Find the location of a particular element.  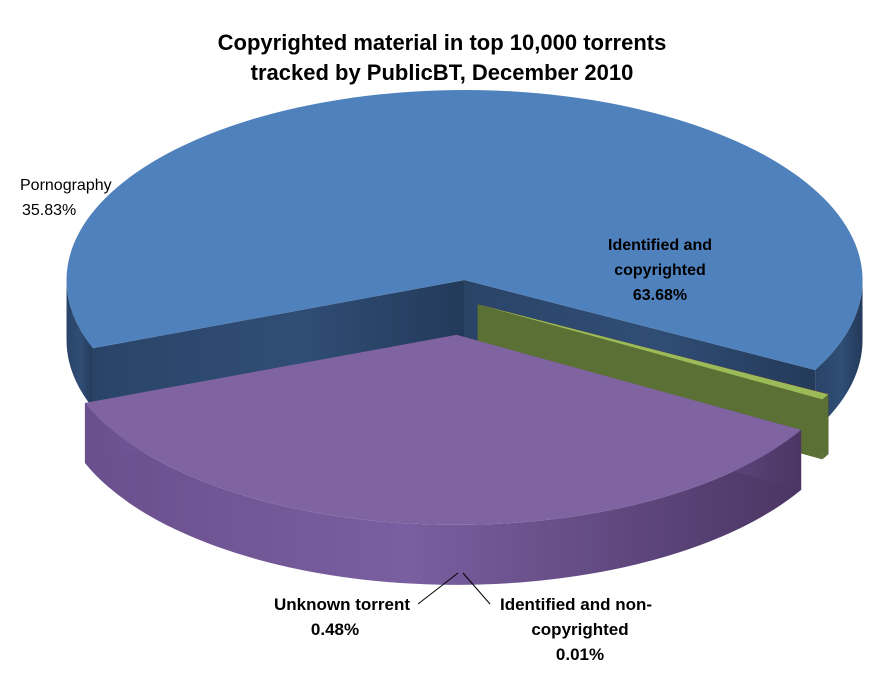

data-label-1-line-0: Identified and non- is located at coordinates (576, 604).